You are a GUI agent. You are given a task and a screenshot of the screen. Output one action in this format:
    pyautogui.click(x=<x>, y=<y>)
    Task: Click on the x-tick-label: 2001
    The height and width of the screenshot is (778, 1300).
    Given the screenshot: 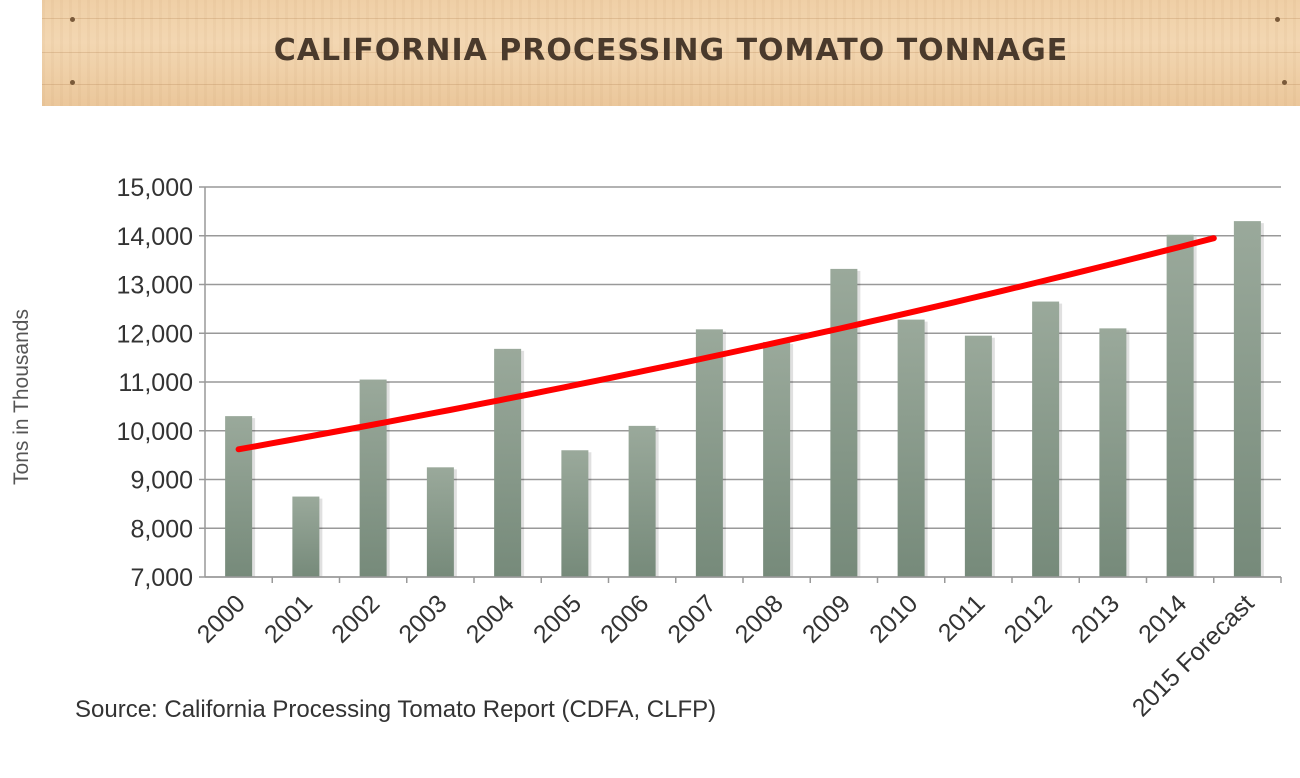 What is the action you would take?
    pyautogui.click(x=288, y=618)
    